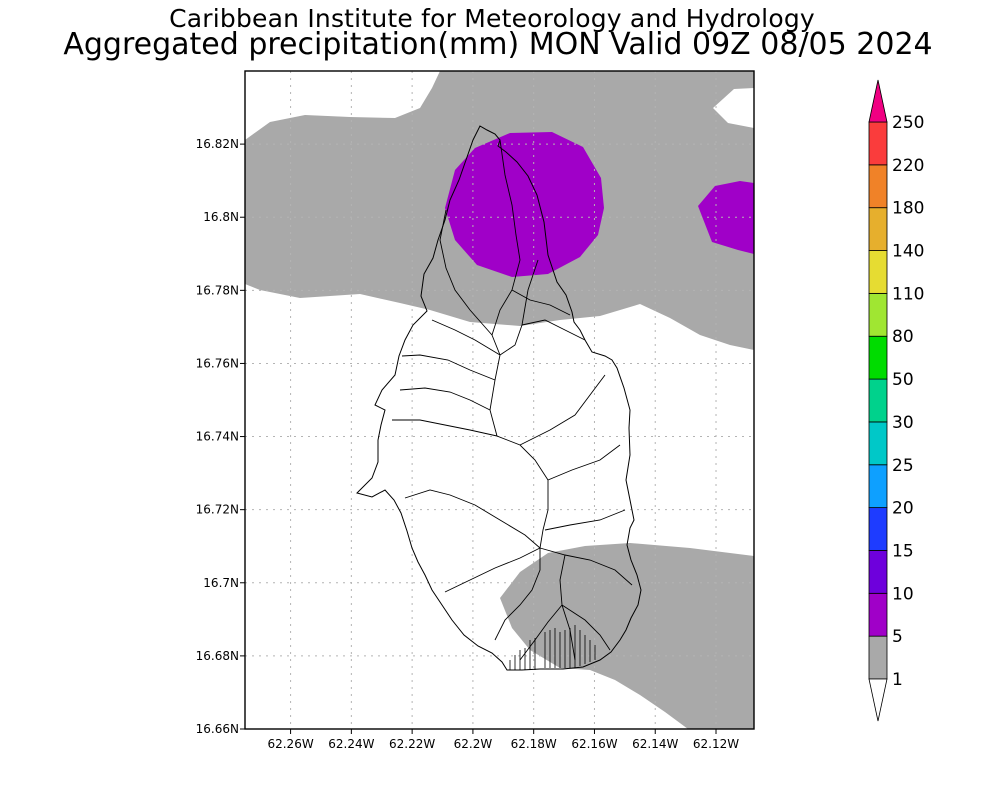 The width and height of the screenshot is (1000, 800). I want to click on lat-tick-label: 16.66N, so click(217, 729).